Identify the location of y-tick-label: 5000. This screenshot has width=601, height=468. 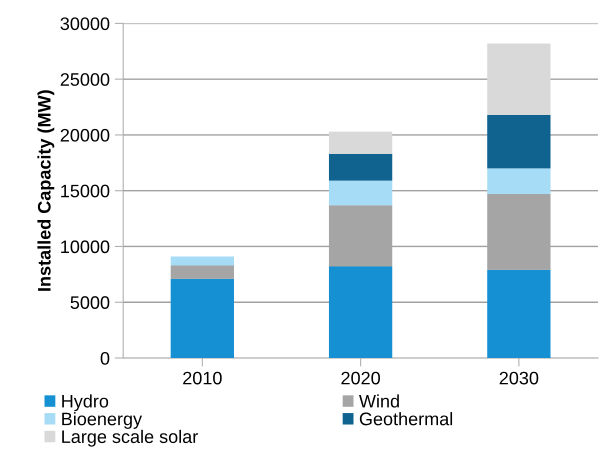
(90, 302).